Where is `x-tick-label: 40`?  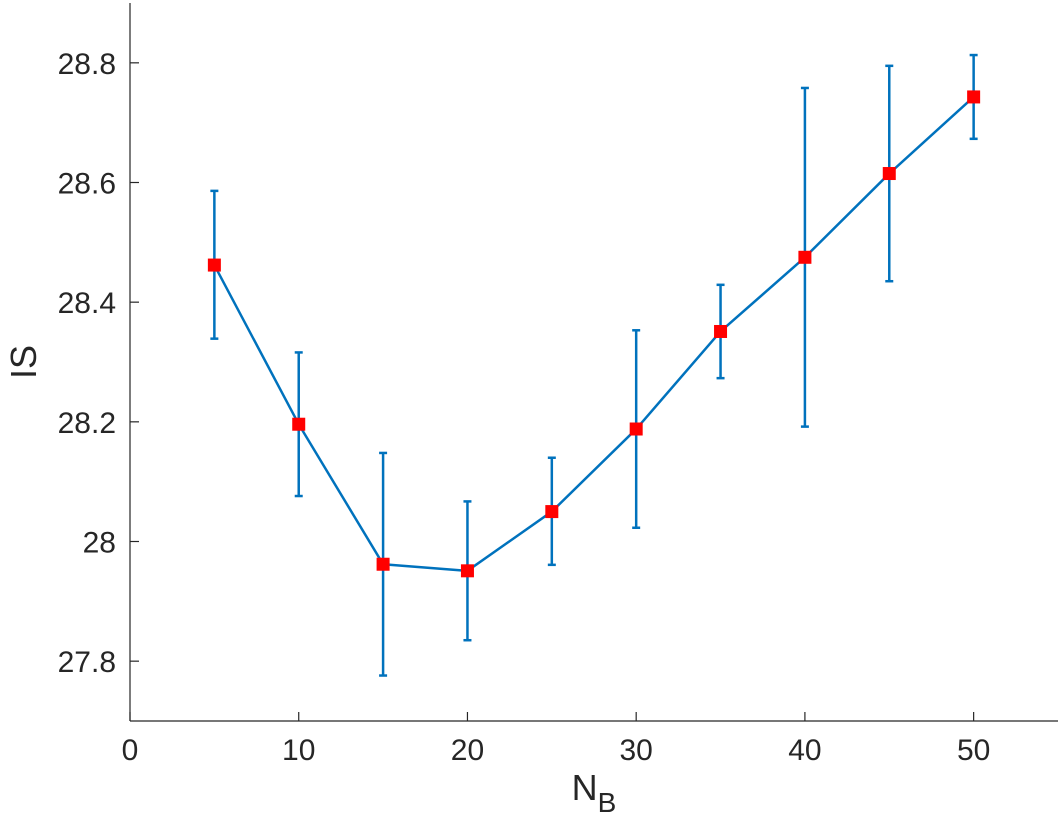 x-tick-label: 40 is located at coordinates (804, 750).